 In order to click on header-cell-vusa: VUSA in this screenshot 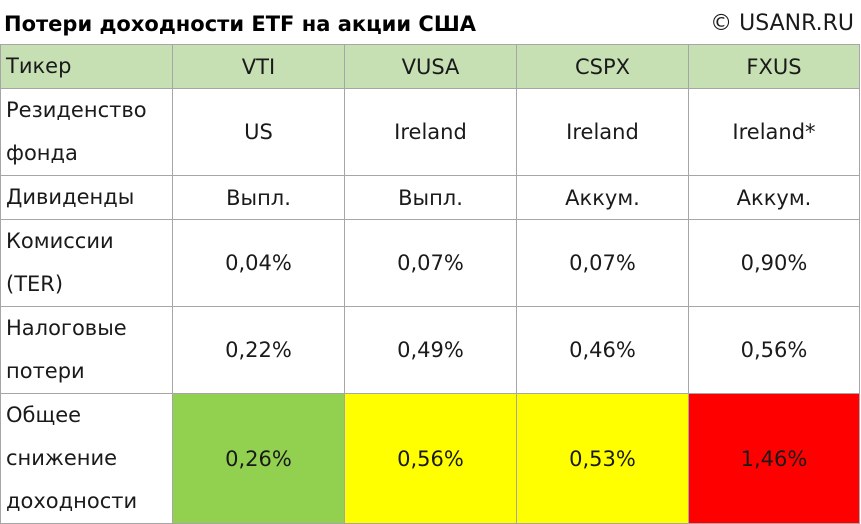, I will do `click(430, 66)`.